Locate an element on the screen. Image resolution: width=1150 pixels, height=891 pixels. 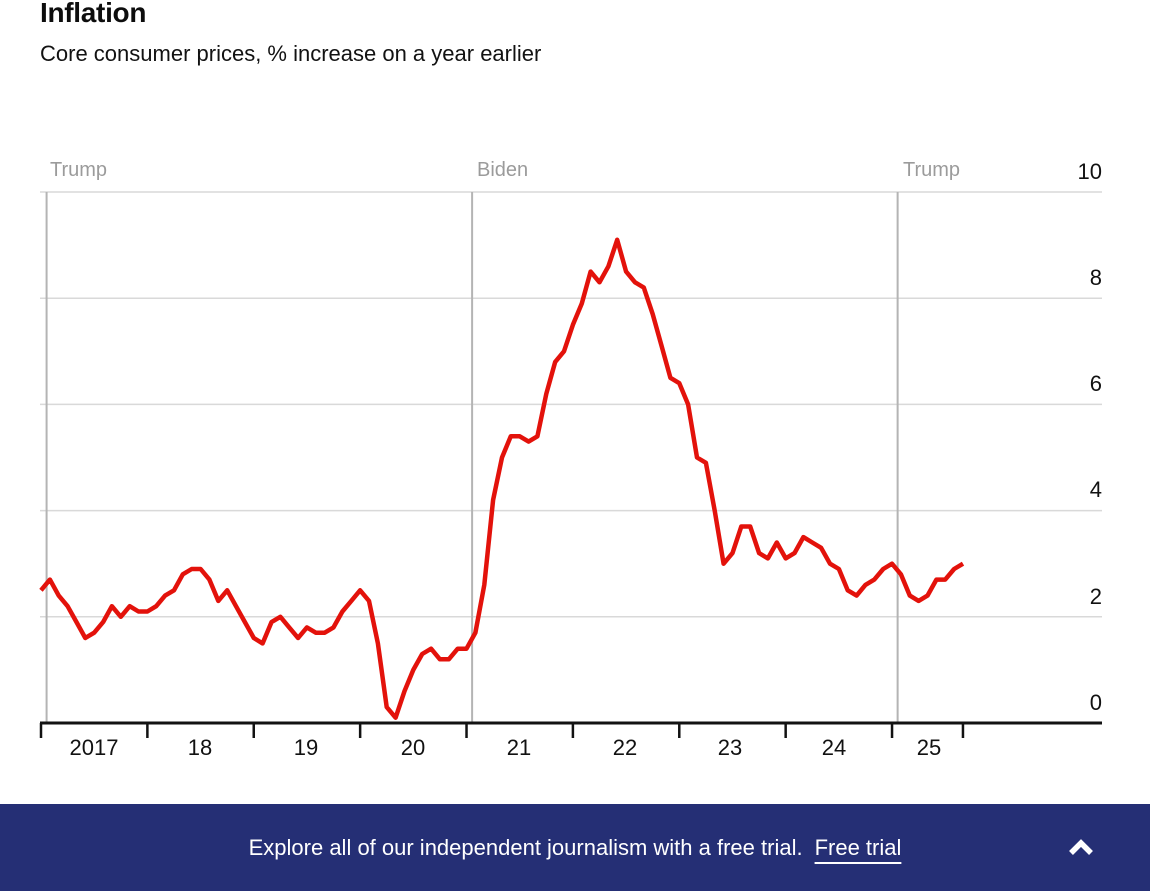
y-axis-label-2: 2 is located at coordinates (1095, 596).